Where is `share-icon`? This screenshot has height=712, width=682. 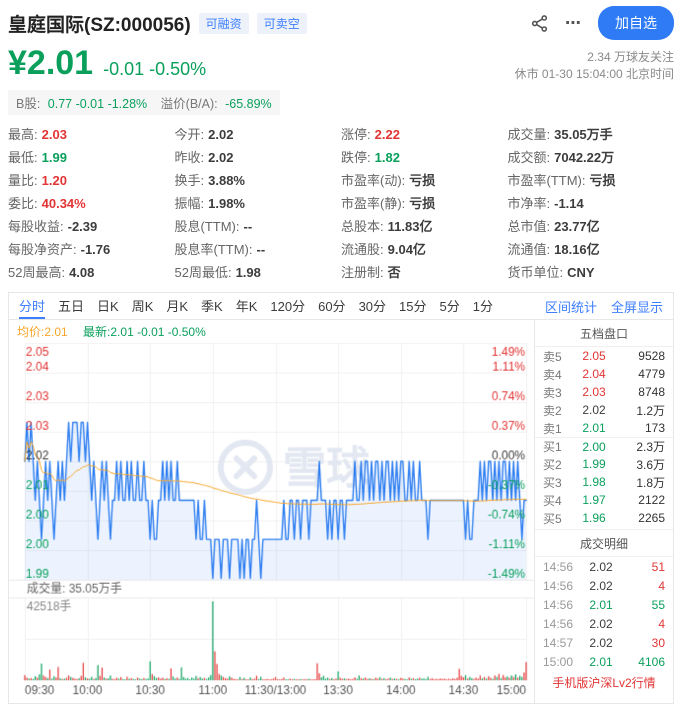 share-icon is located at coordinates (539, 23).